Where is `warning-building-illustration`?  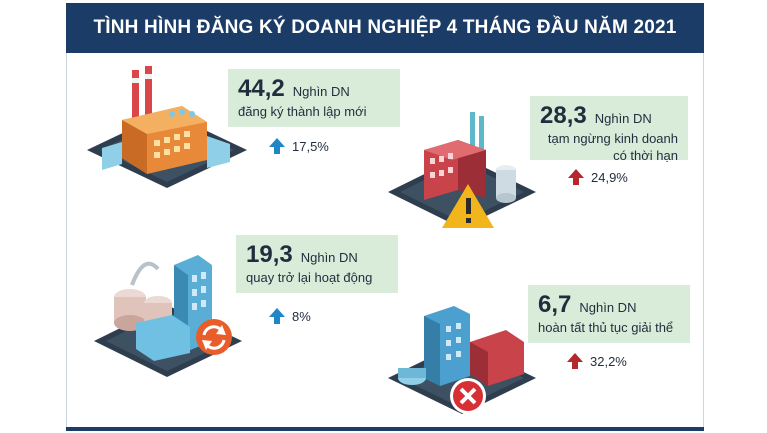 warning-building-illustration is located at coordinates (462, 170).